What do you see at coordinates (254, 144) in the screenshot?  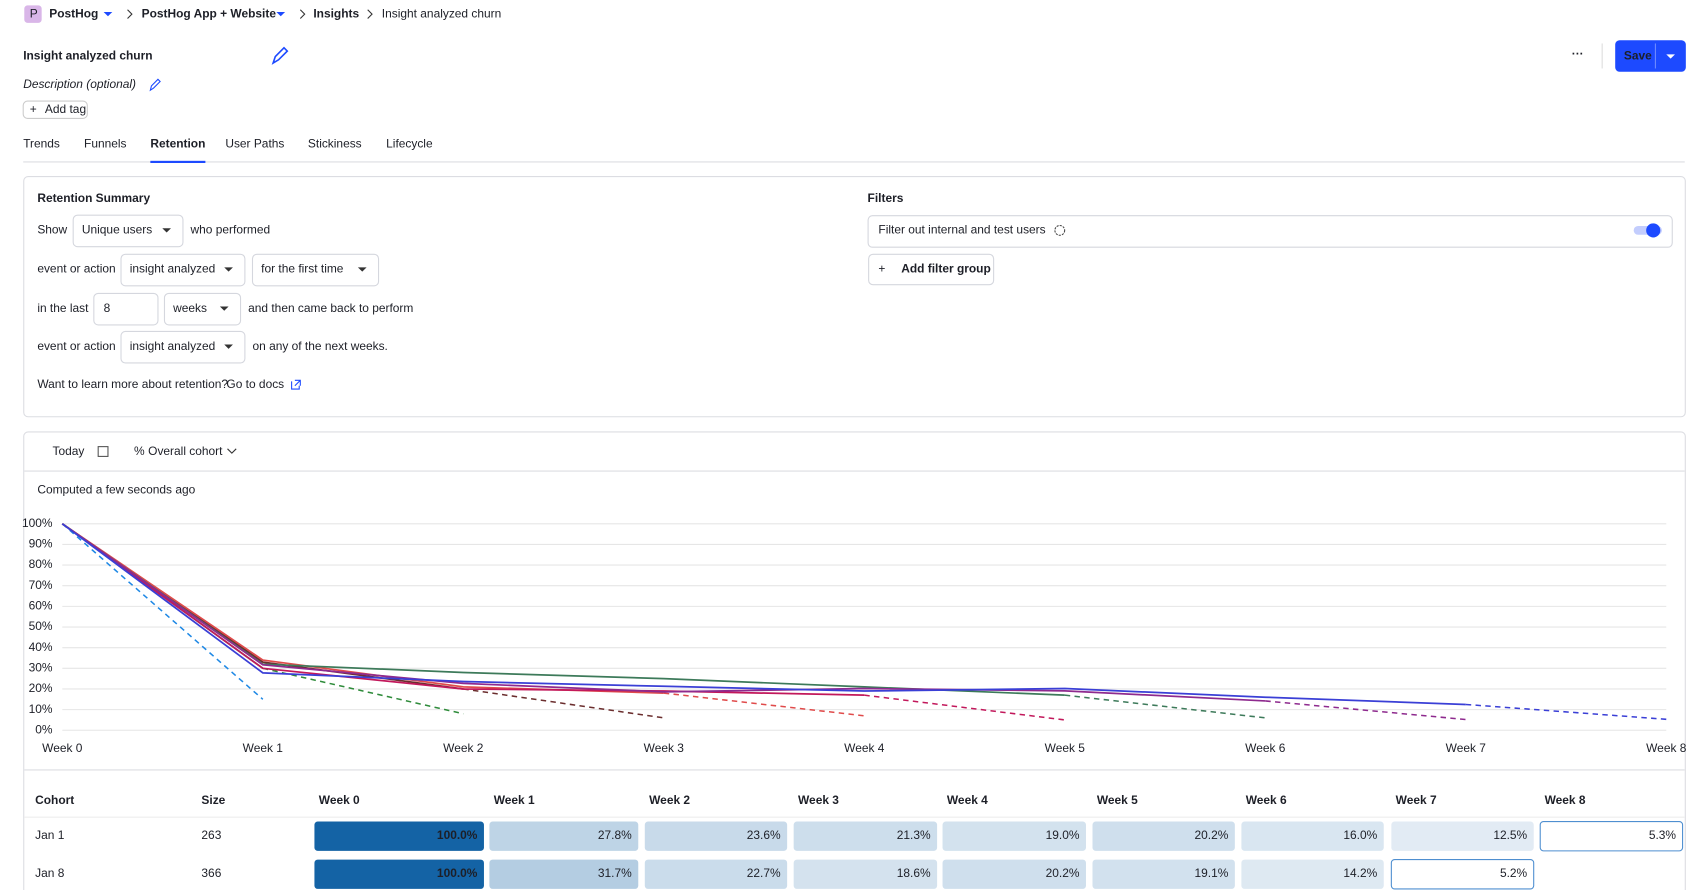 I see `tab: User Paths` at bounding box center [254, 144].